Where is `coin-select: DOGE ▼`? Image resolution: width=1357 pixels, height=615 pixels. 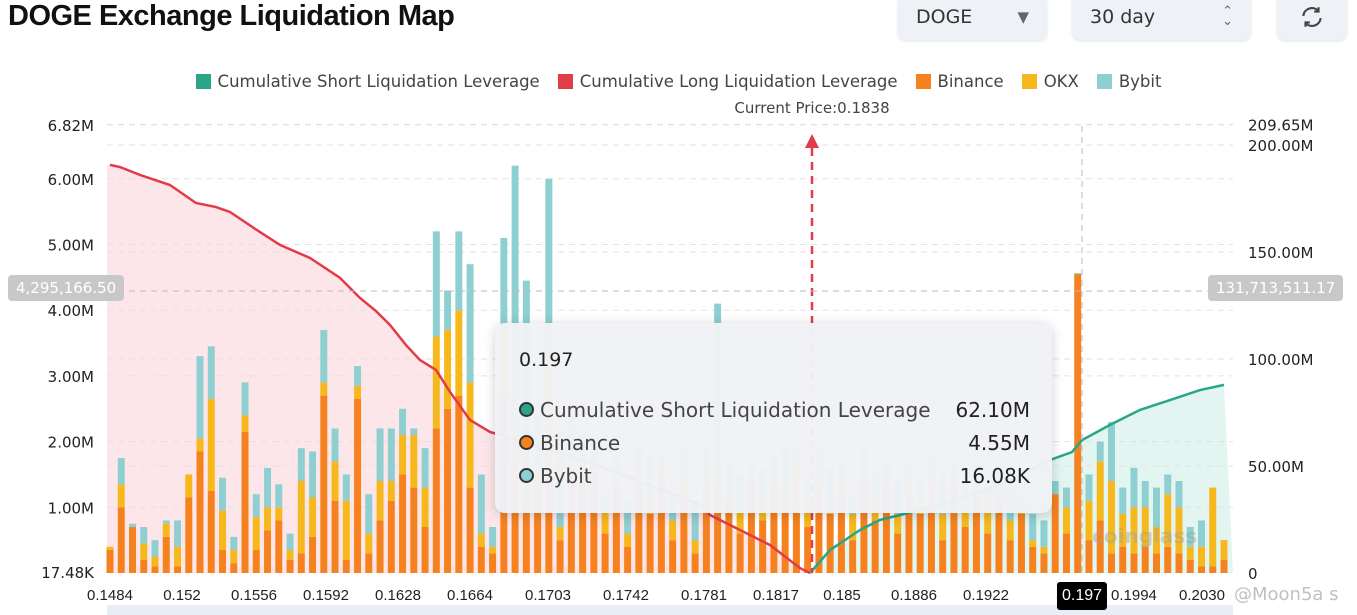
coin-select: DOGE ▼ is located at coordinates (972, 20).